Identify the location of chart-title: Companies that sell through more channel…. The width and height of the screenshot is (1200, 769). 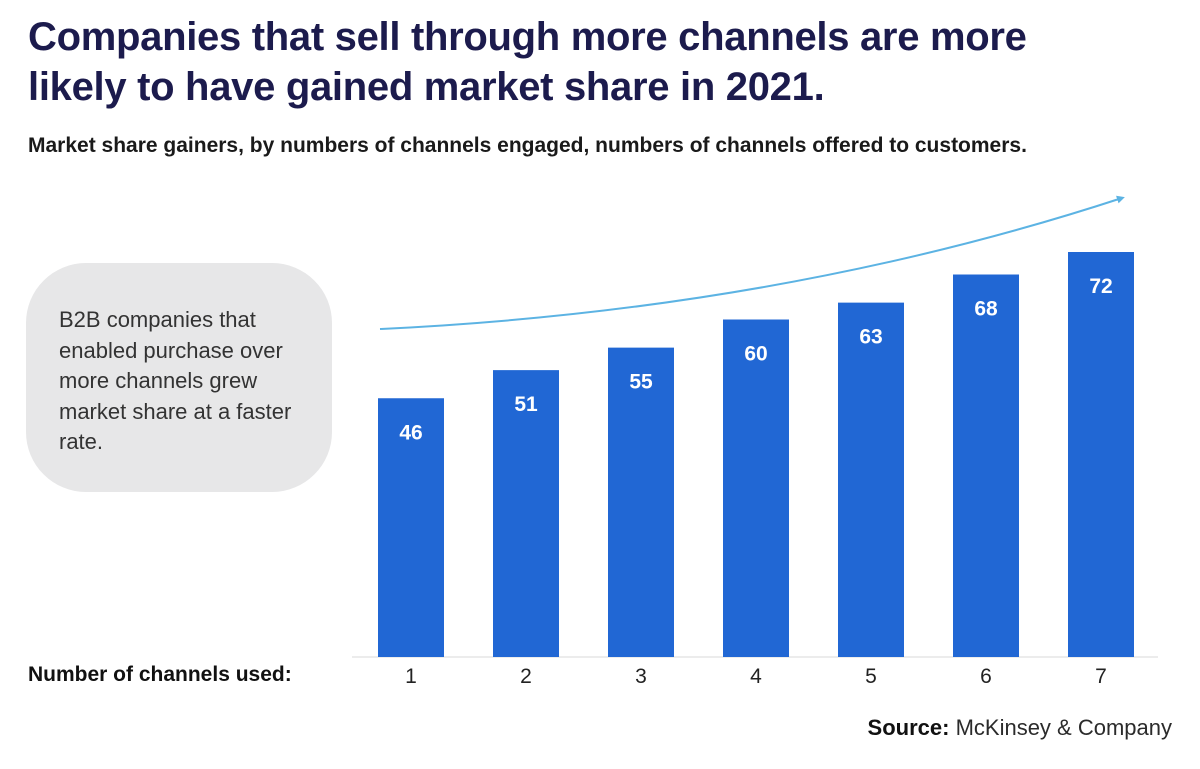
(527, 62).